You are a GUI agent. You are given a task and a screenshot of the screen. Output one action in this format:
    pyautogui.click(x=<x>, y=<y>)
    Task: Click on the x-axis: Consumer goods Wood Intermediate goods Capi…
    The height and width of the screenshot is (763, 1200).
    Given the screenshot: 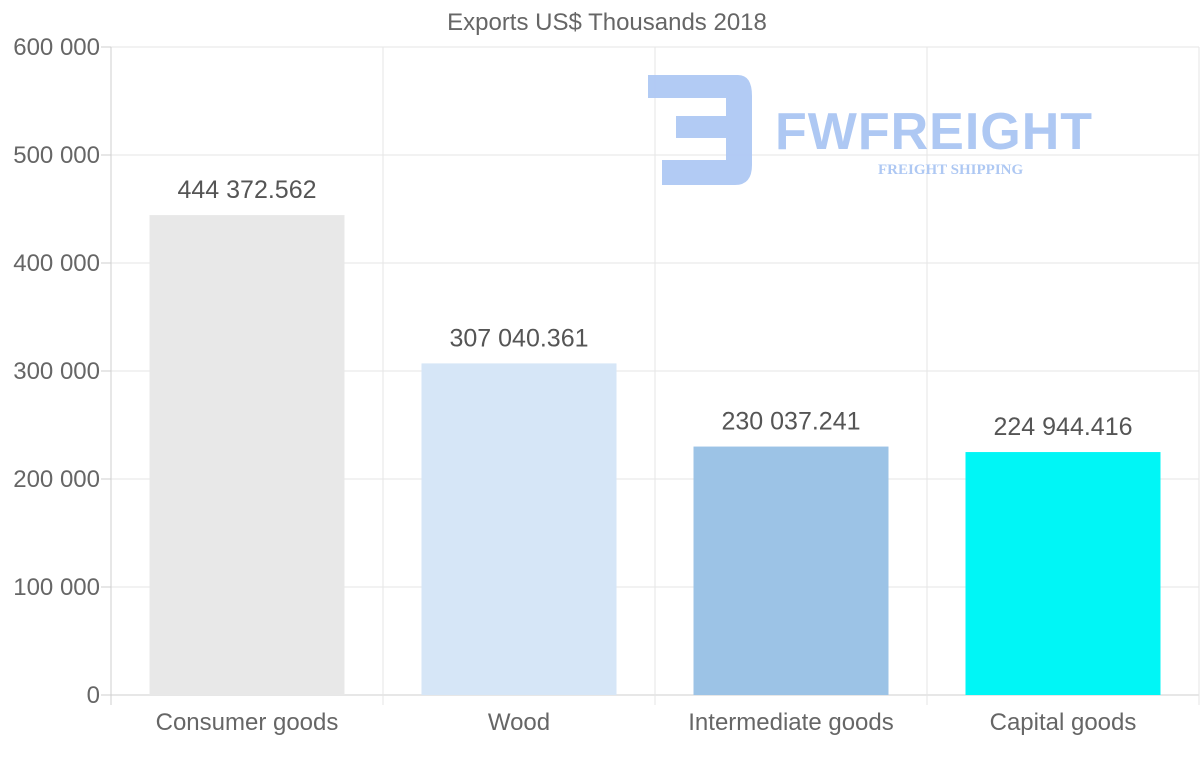 What is the action you would take?
    pyautogui.click(x=646, y=722)
    